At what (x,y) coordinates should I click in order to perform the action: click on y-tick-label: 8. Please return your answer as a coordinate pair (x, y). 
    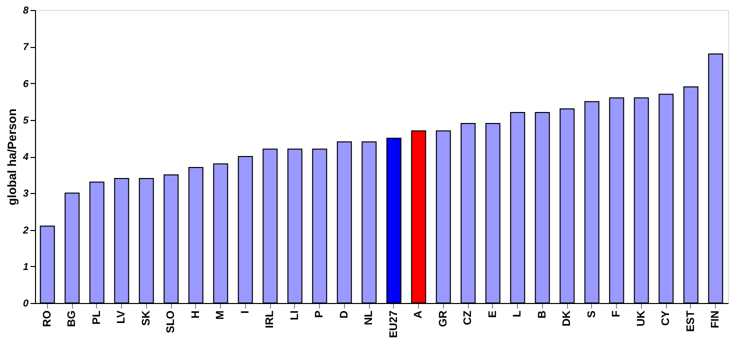
    Looking at the image, I should click on (25, 11).